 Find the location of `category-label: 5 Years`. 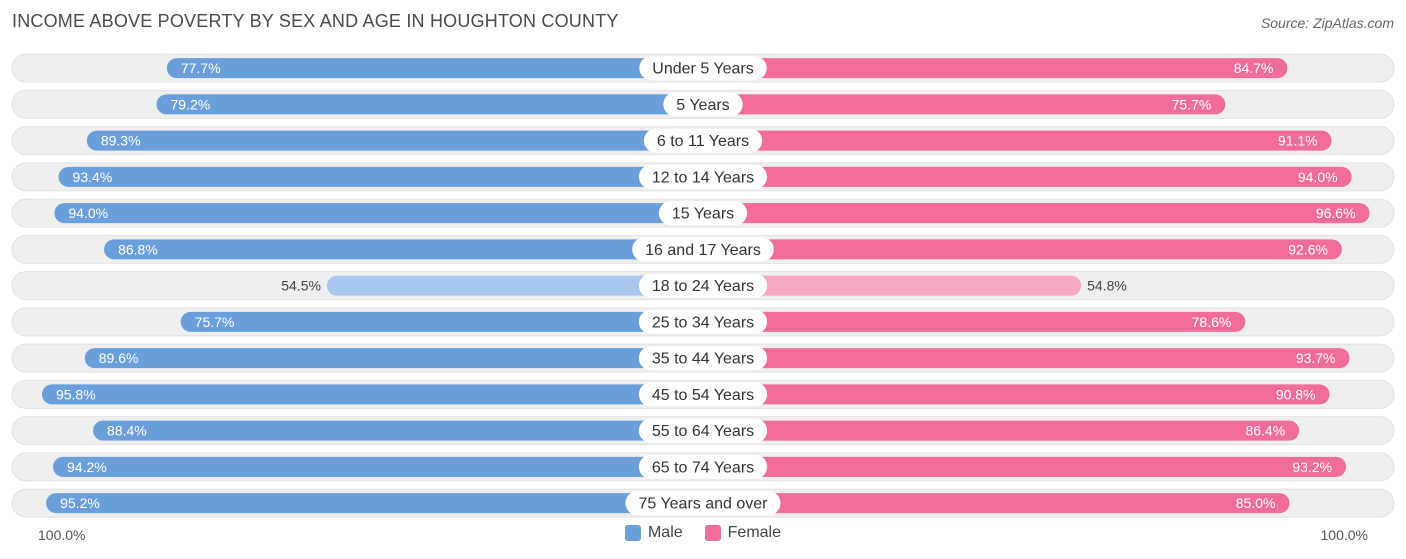

category-label: 5 Years is located at coordinates (702, 105).